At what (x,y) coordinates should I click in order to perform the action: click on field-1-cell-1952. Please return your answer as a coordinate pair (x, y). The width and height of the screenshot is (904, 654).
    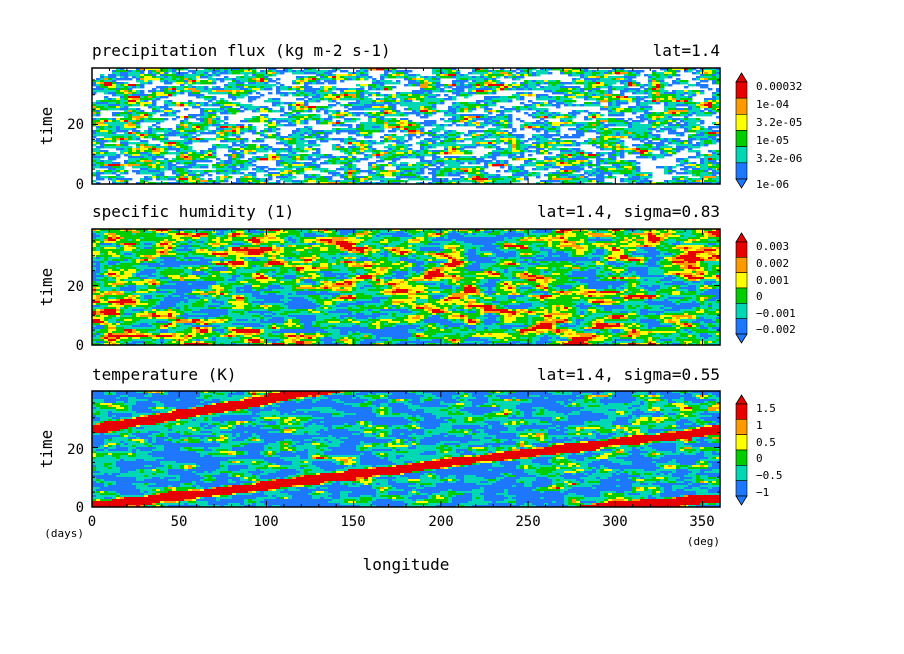
    Looking at the image, I should click on (220, 121).